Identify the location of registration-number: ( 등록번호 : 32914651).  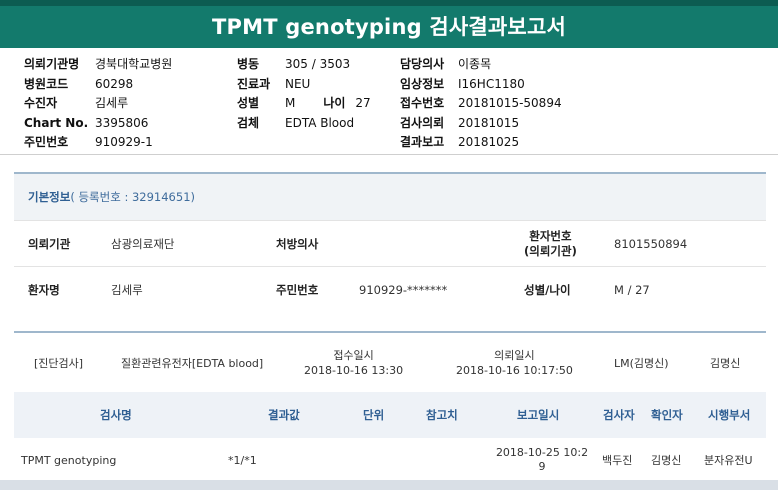
(132, 197).